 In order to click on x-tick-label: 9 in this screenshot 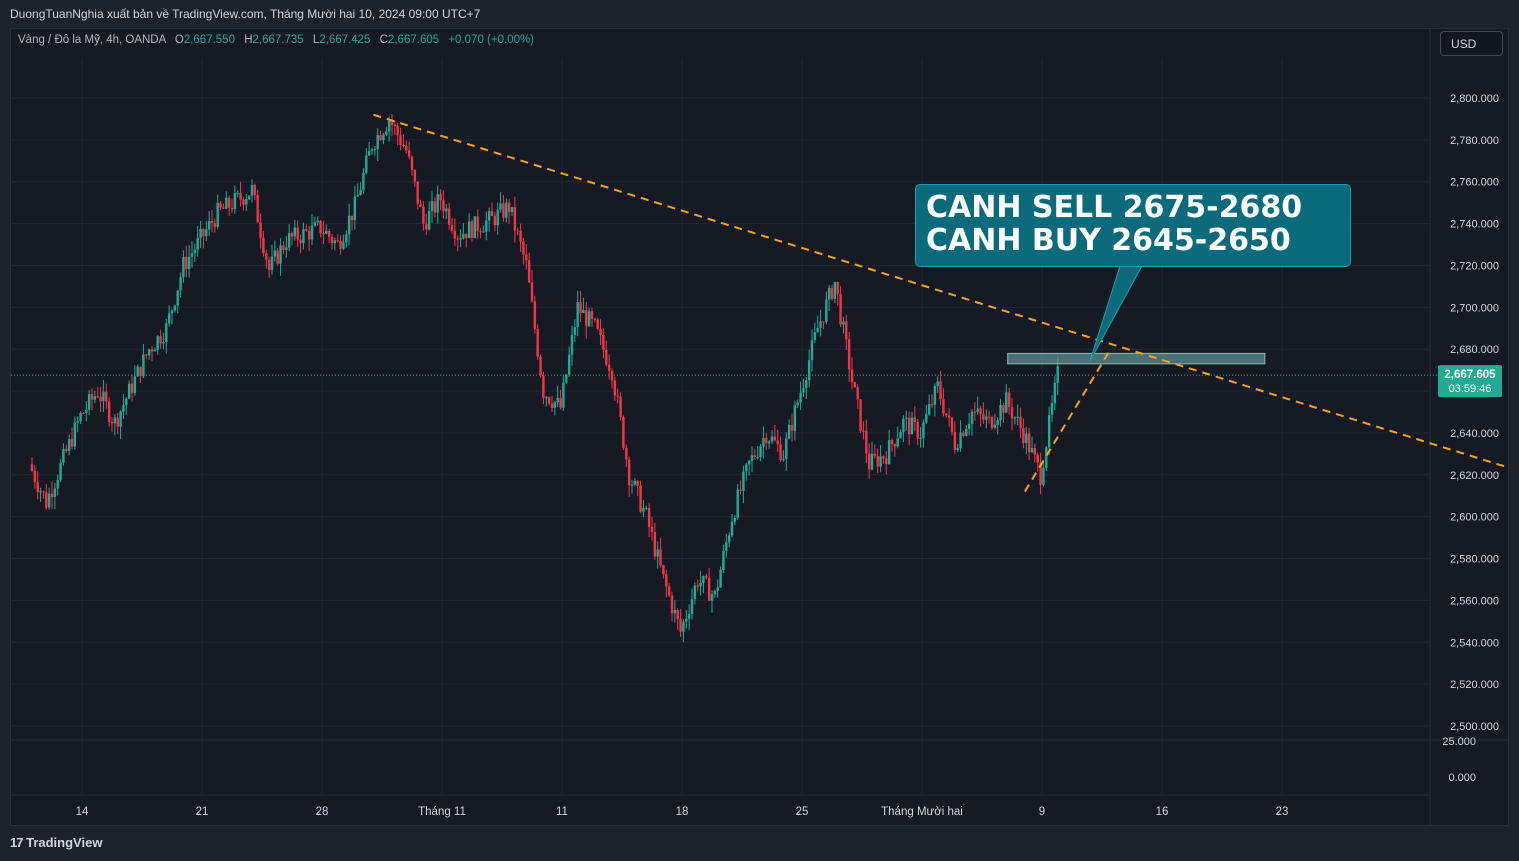, I will do `click(1042, 812)`.